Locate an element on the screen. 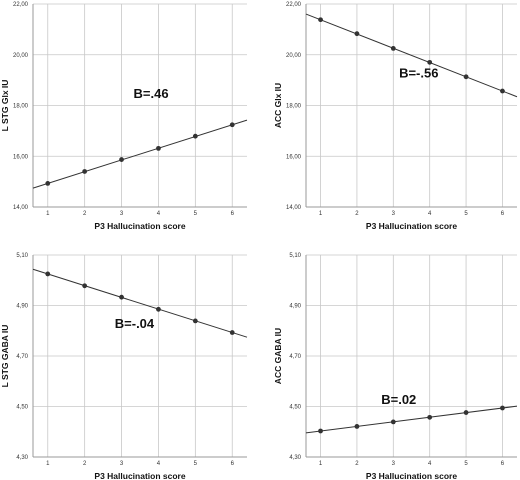 This screenshot has width=520, height=480. coefficient-annotation: B=.46 is located at coordinates (151, 93).